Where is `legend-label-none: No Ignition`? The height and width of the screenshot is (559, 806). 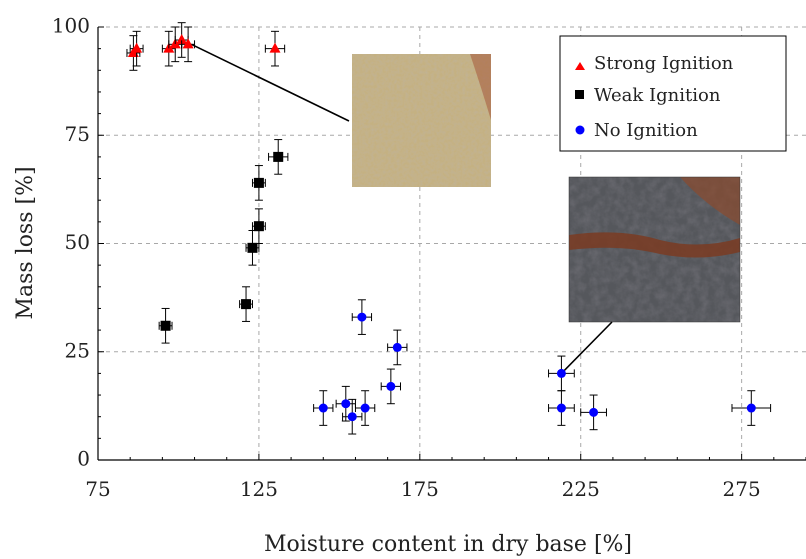
legend-label-none: No Ignition is located at coordinates (646, 130).